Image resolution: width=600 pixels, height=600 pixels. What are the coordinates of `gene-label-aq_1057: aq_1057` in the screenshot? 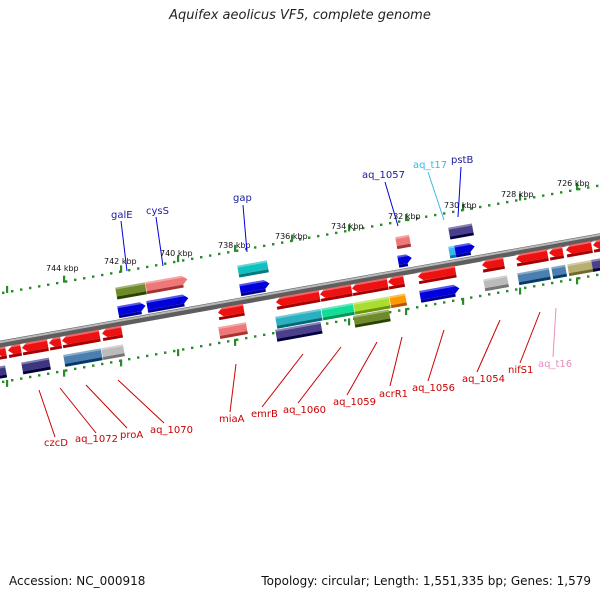 It's located at (383, 175).